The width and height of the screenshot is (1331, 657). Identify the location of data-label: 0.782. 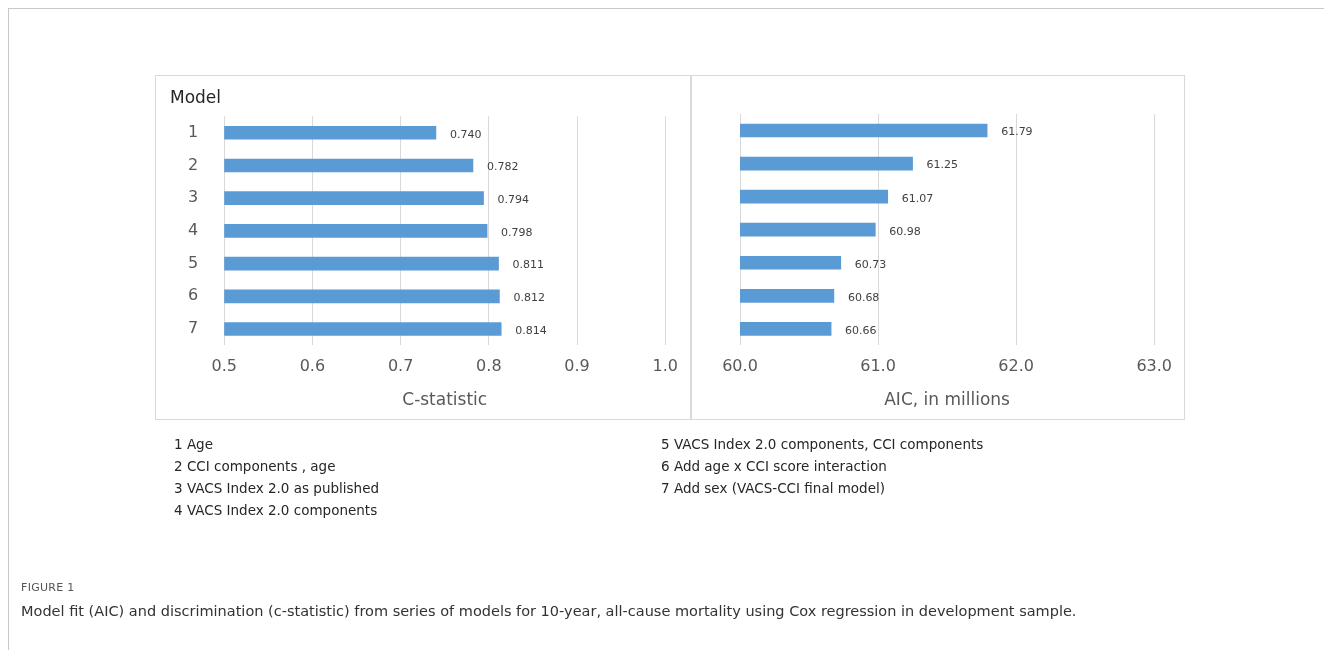
(502, 167).